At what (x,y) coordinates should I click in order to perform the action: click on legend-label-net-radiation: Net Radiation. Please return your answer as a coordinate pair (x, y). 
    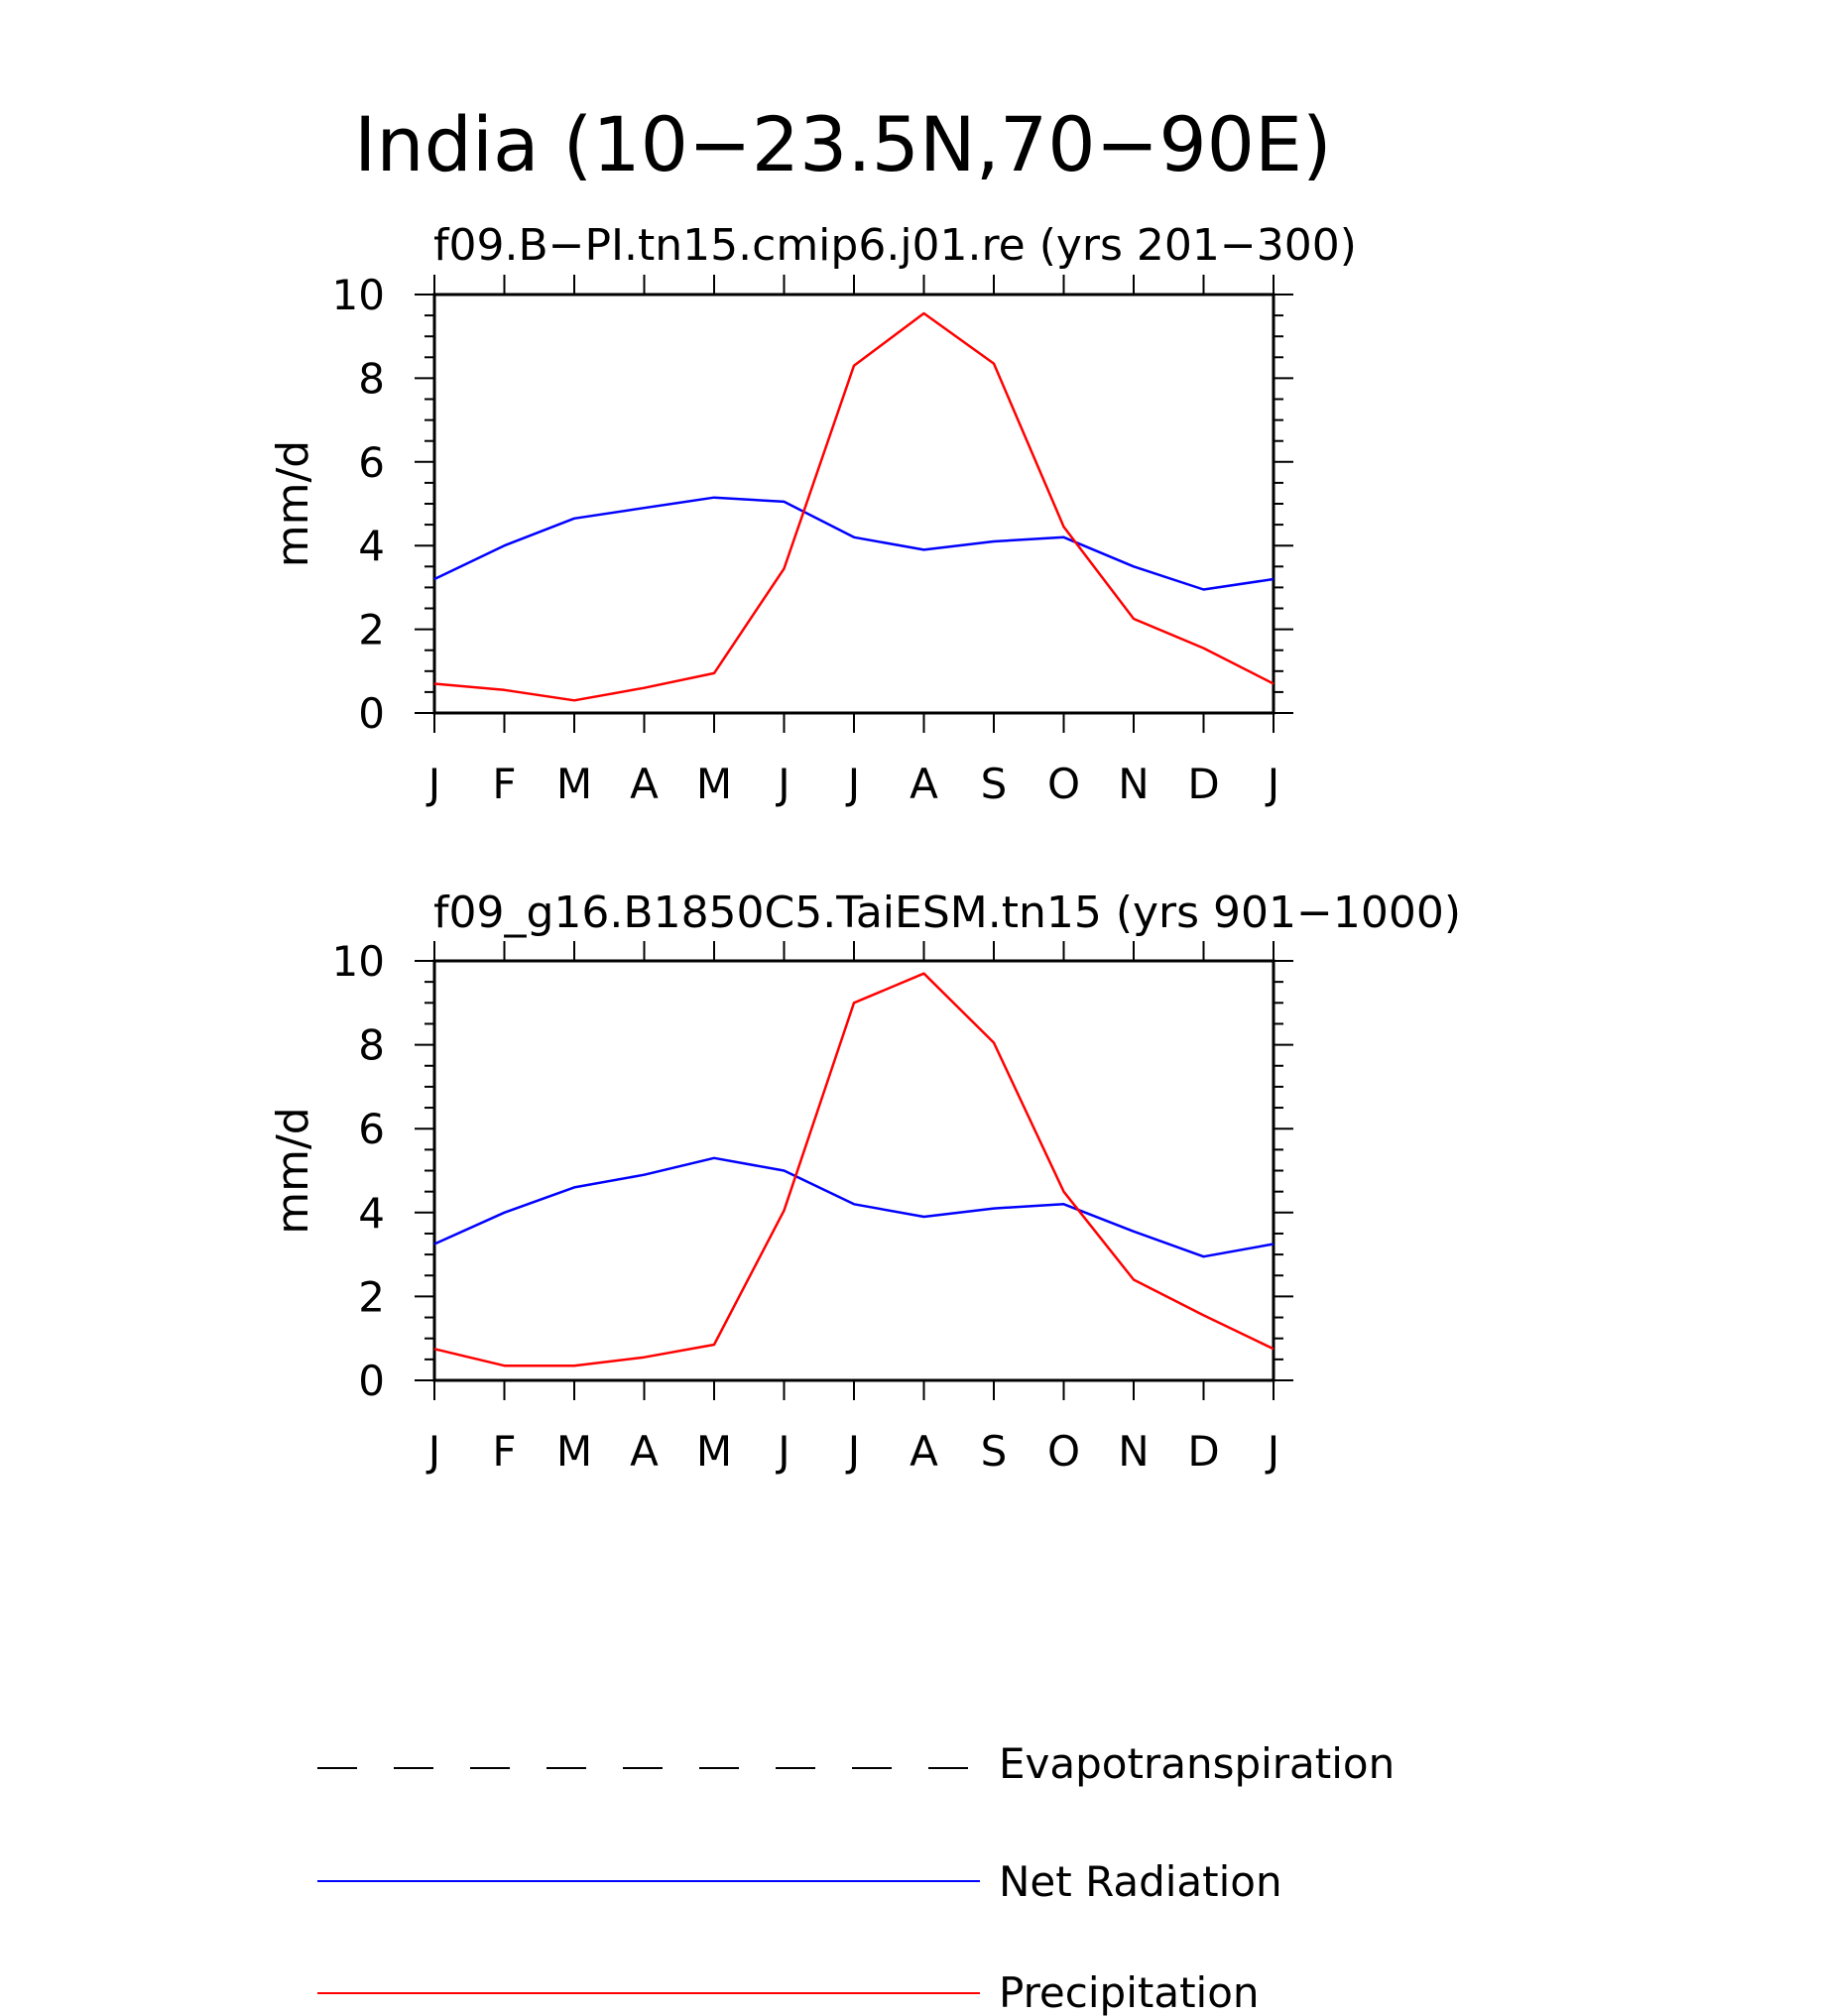
    Looking at the image, I should click on (1141, 1881).